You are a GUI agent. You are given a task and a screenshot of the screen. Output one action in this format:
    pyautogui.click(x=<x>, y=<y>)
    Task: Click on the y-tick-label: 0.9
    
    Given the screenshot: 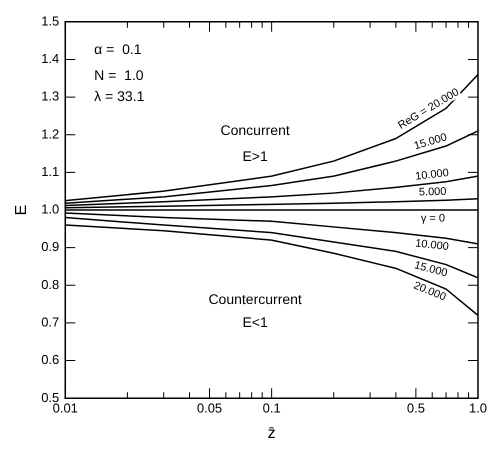 What is the action you would take?
    pyautogui.click(x=50, y=246)
    